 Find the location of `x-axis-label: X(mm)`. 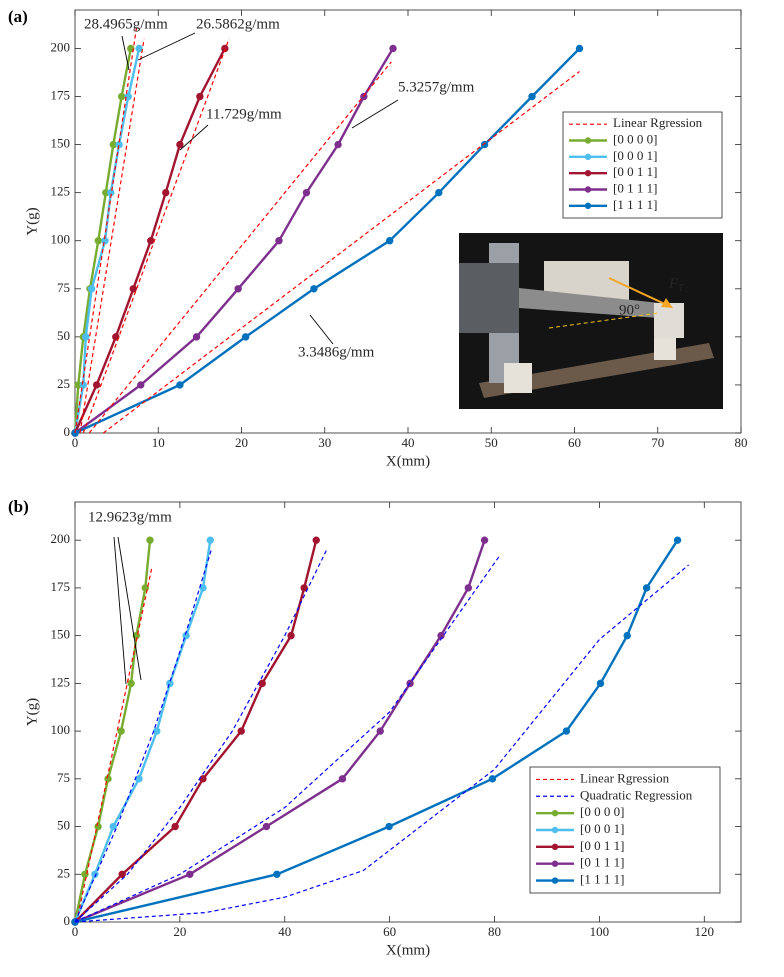

x-axis-label: X(mm) is located at coordinates (408, 950).